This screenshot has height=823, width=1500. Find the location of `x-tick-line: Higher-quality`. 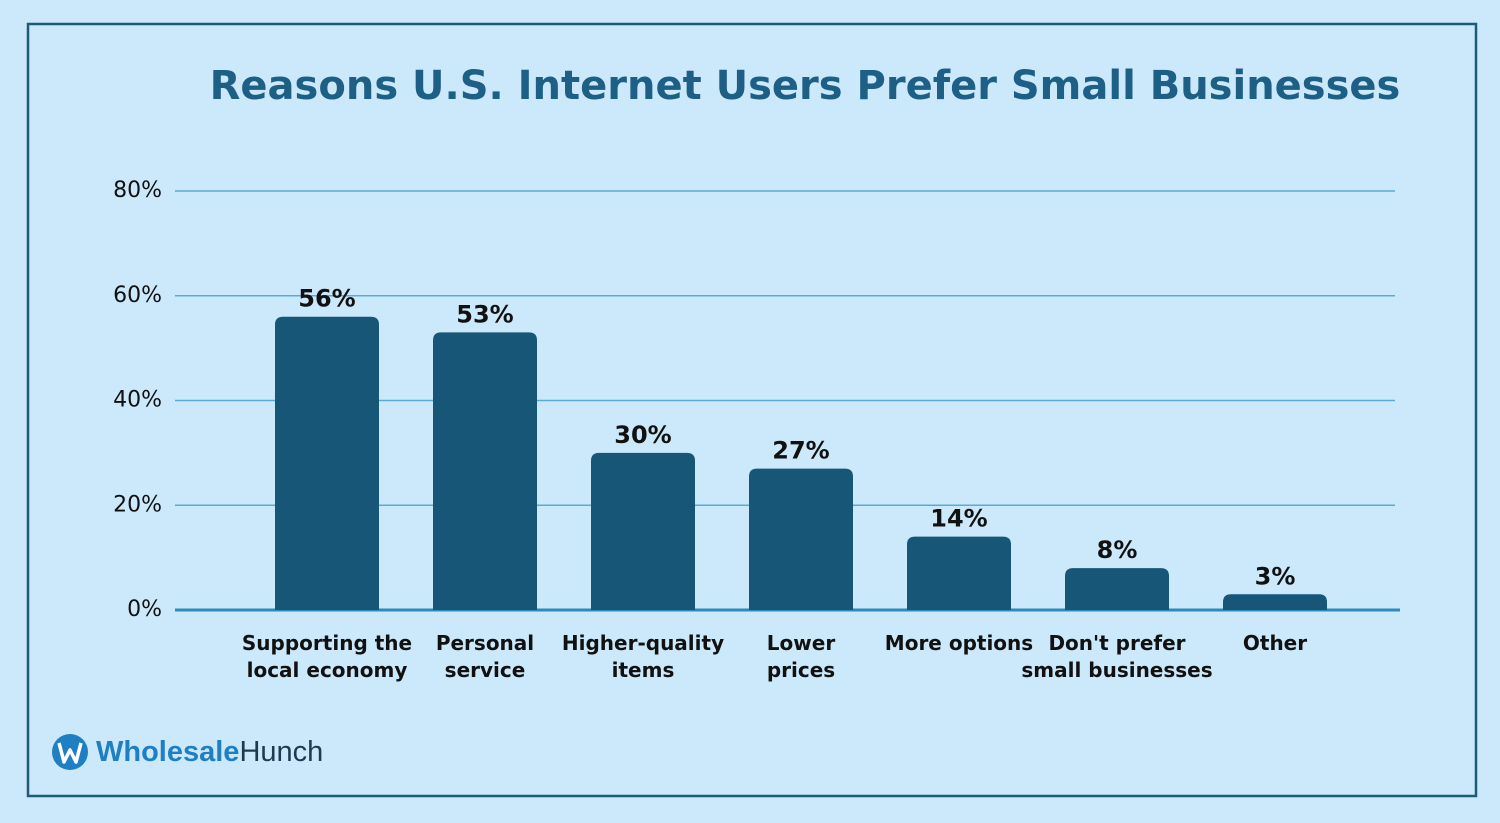

x-tick-line: Higher-quality is located at coordinates (643, 643).